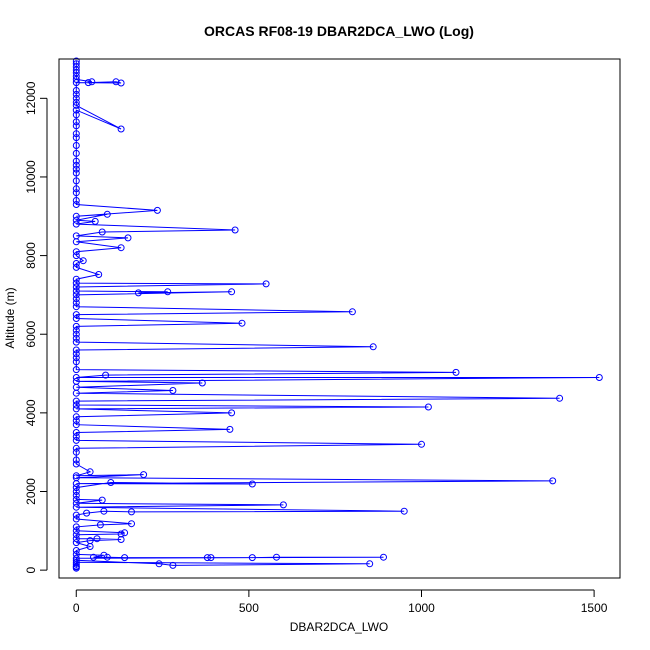 Image resolution: width=650 pixels, height=650 pixels. What do you see at coordinates (31, 412) in the screenshot?
I see `y-tick-label: 4000` at bounding box center [31, 412].